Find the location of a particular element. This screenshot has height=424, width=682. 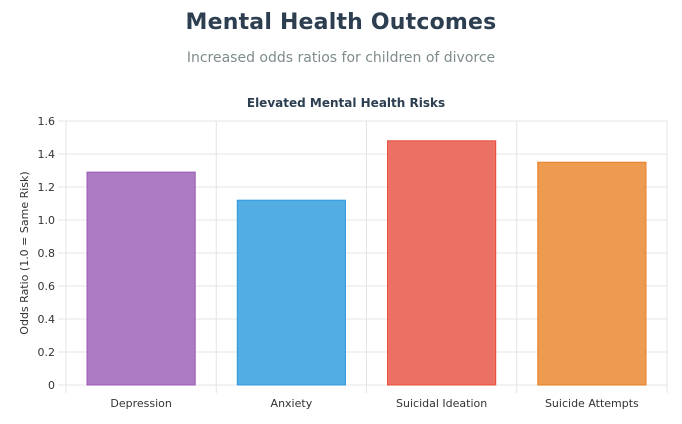

y-tick-label: 1.6 is located at coordinates (47, 121).